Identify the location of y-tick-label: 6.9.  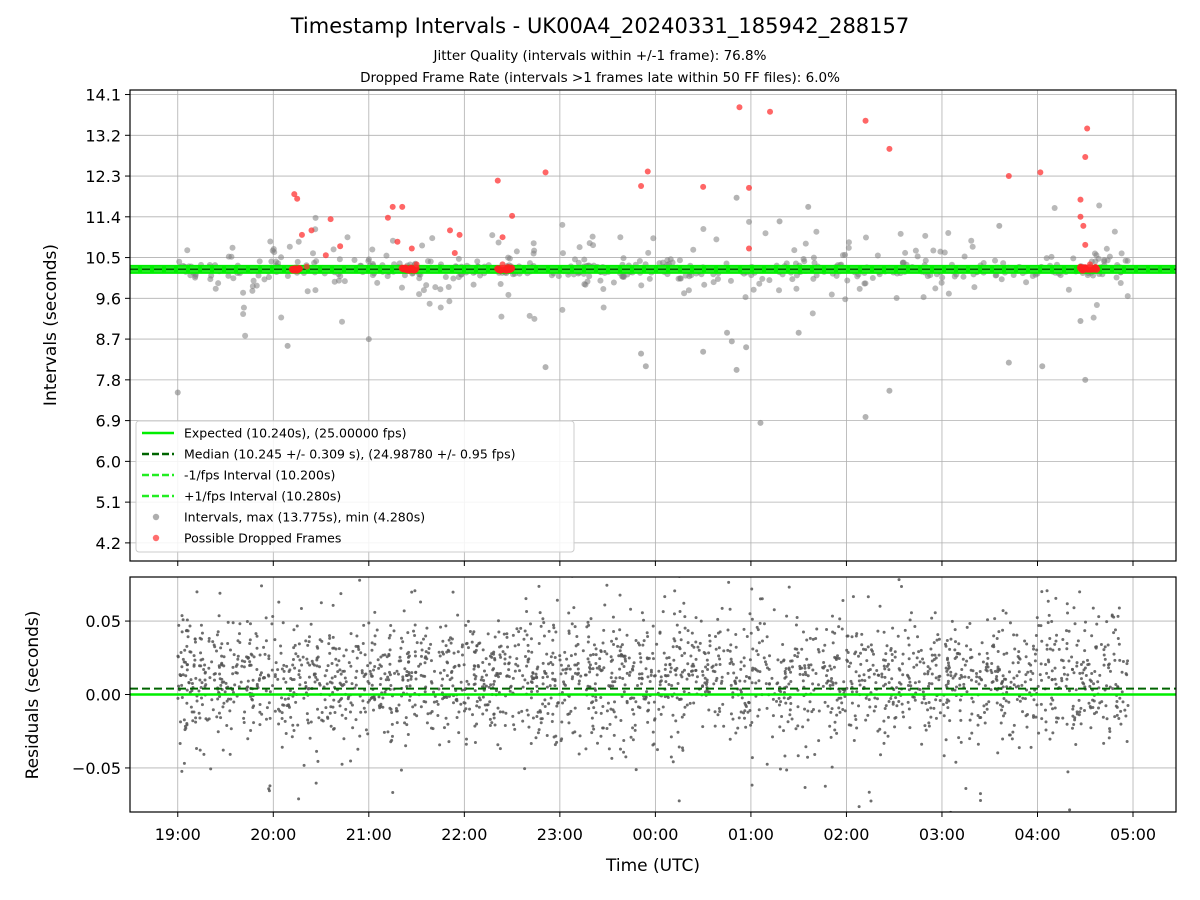
(108, 421).